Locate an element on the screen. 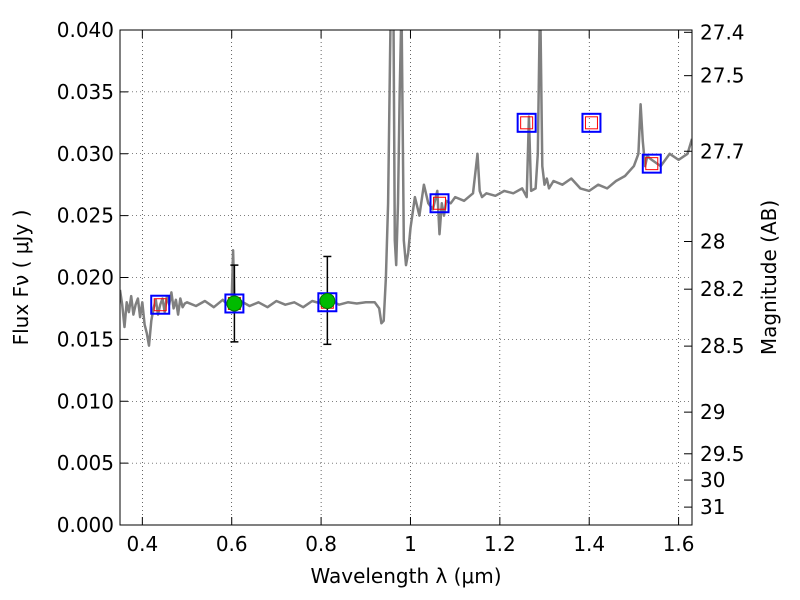 This screenshot has height=600, width=800. mag-tick-label: 28 is located at coordinates (712, 241).